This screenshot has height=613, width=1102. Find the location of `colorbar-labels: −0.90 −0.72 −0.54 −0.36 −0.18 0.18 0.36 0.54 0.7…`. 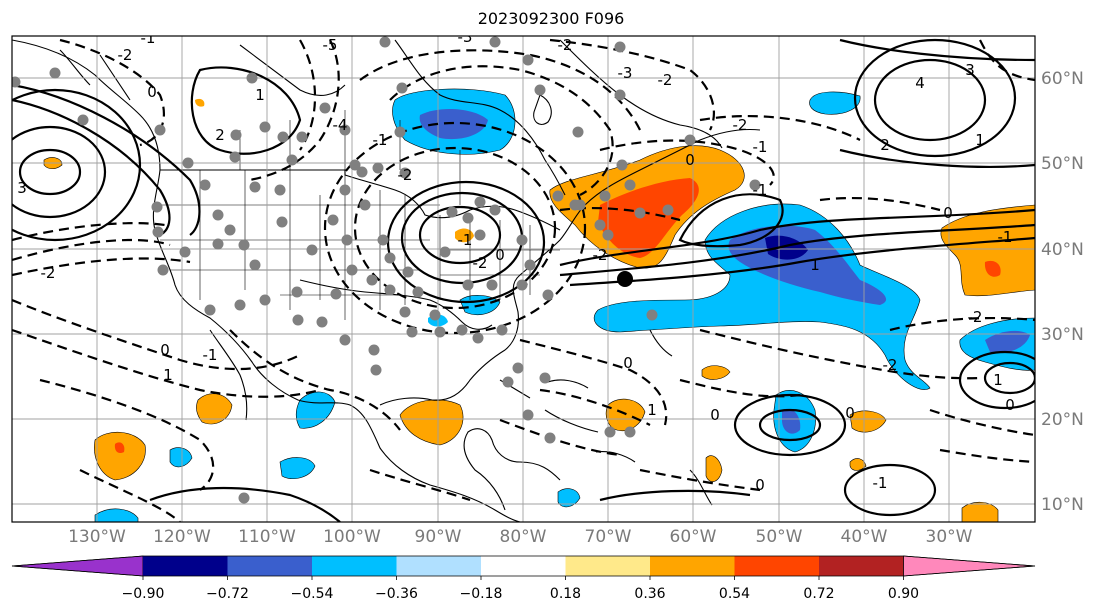

colorbar-labels: −0.90 −0.72 −0.54 −0.36 −0.18 0.18 0.36 0.54 0.7… is located at coordinates (520, 589).